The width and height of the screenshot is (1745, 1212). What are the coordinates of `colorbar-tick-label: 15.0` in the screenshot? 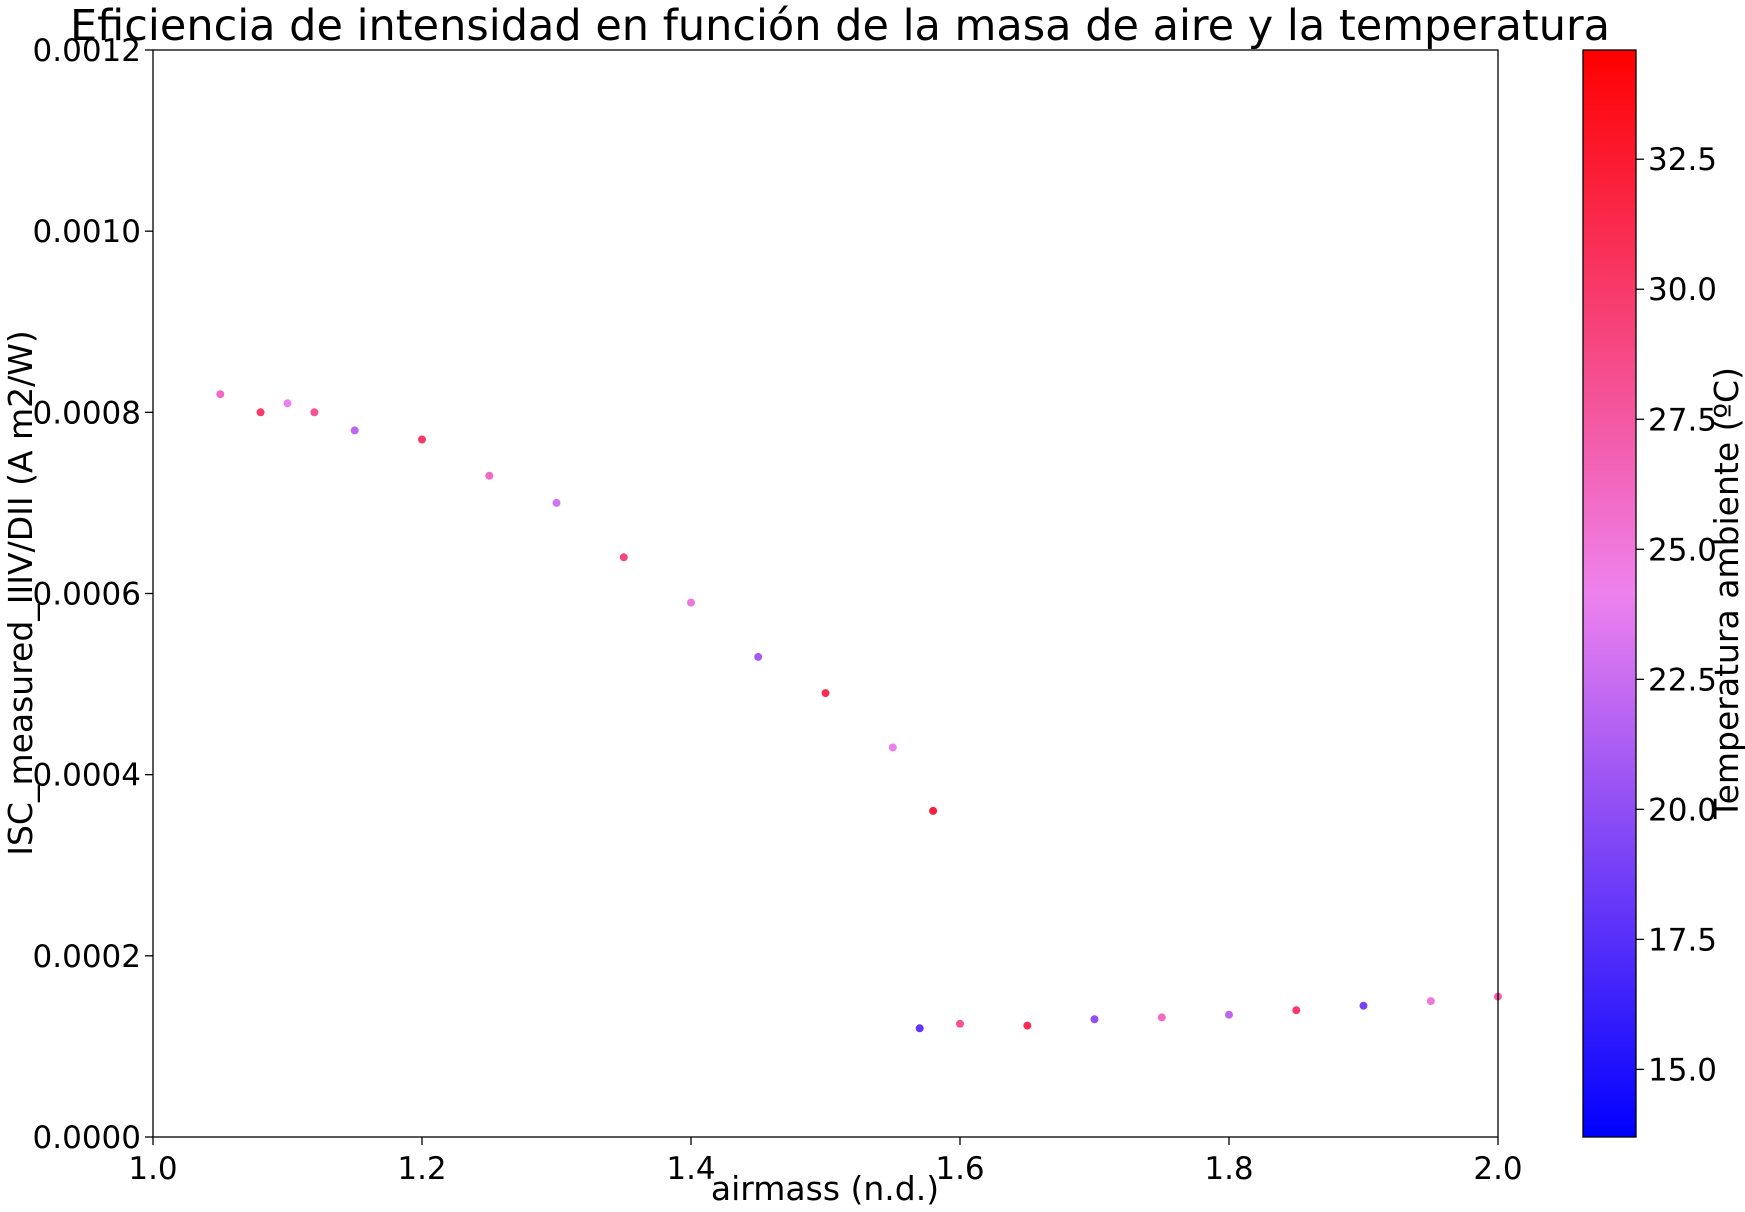 It's located at (1682, 1070).